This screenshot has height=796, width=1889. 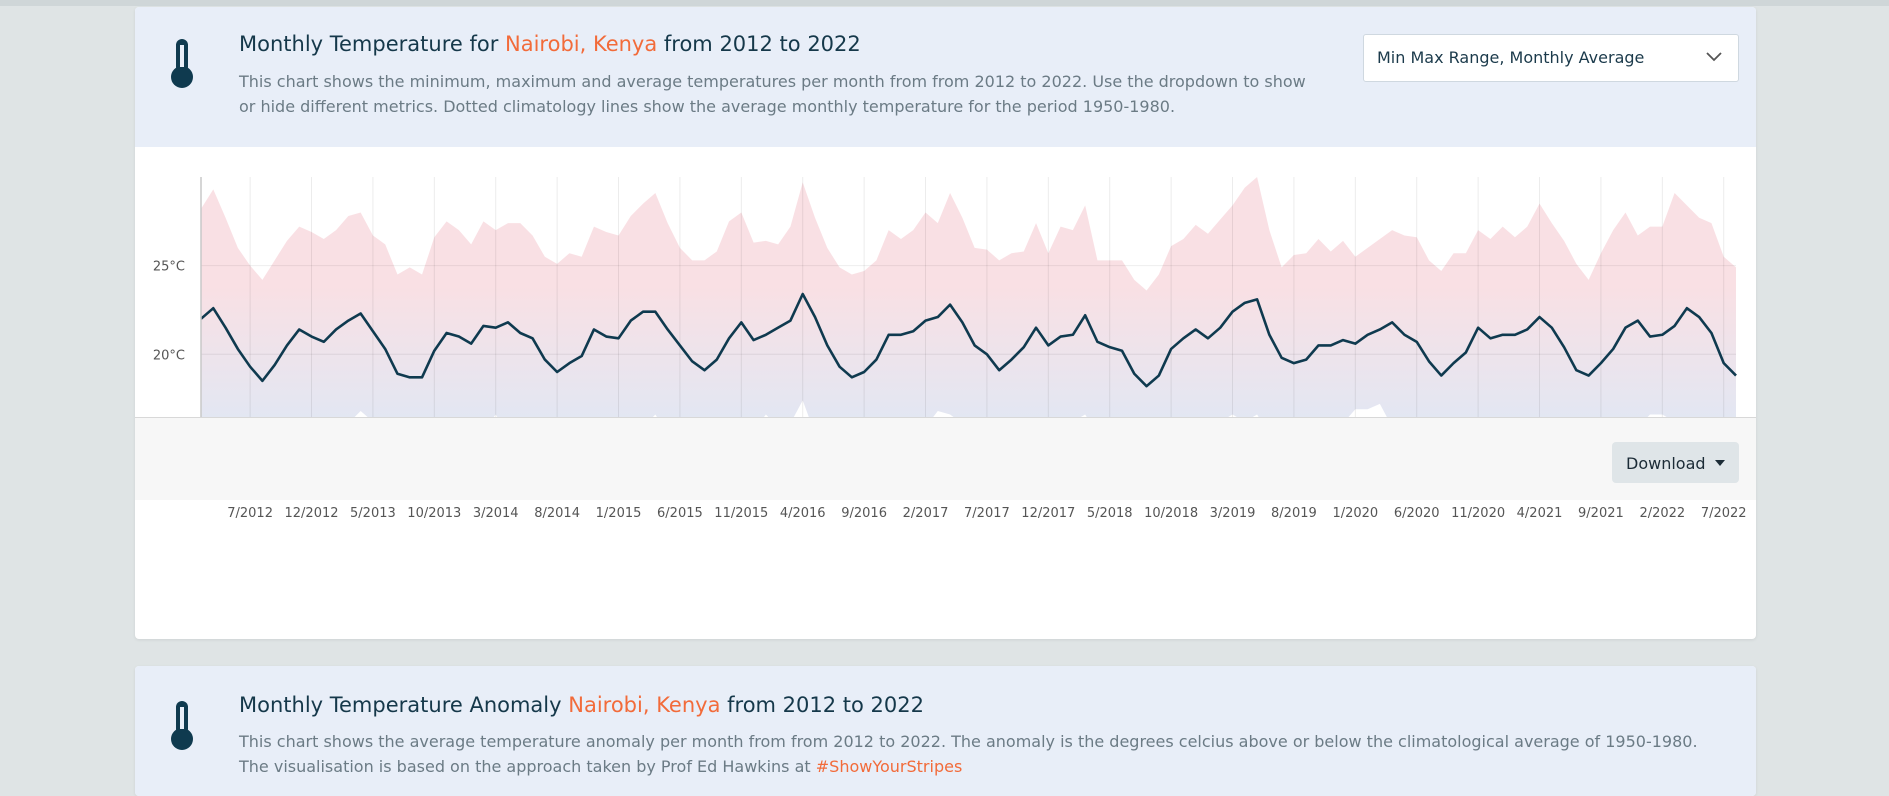 What do you see at coordinates (1355, 513) in the screenshot?
I see `x-tick-label: 1/2020` at bounding box center [1355, 513].